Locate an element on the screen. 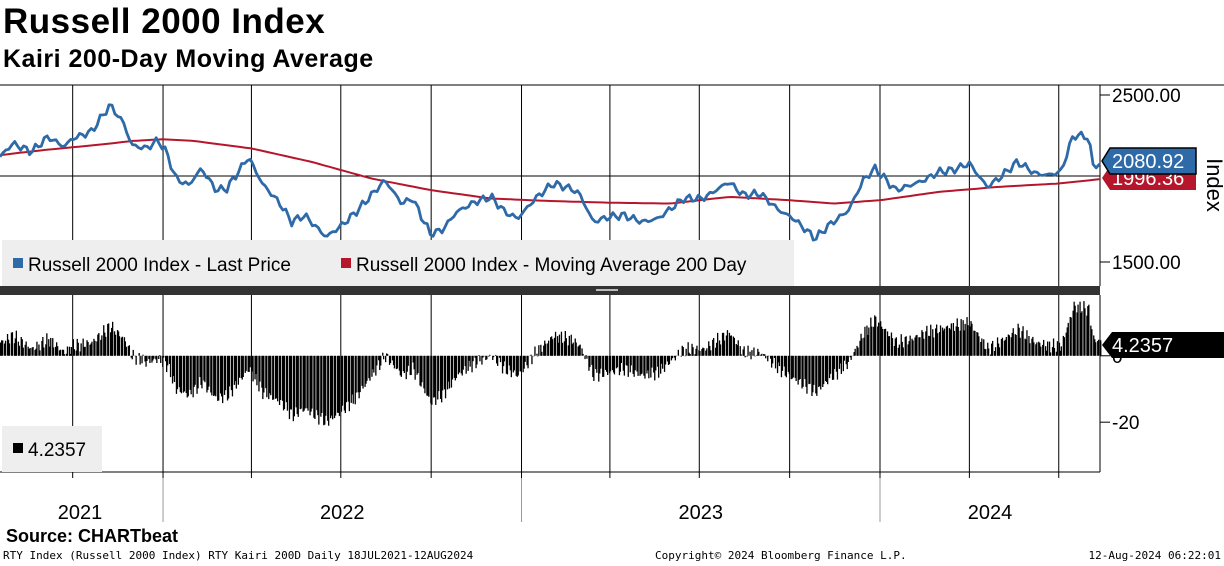 The height and width of the screenshot is (566, 1224). legend-swatch-ma is located at coordinates (346, 263).